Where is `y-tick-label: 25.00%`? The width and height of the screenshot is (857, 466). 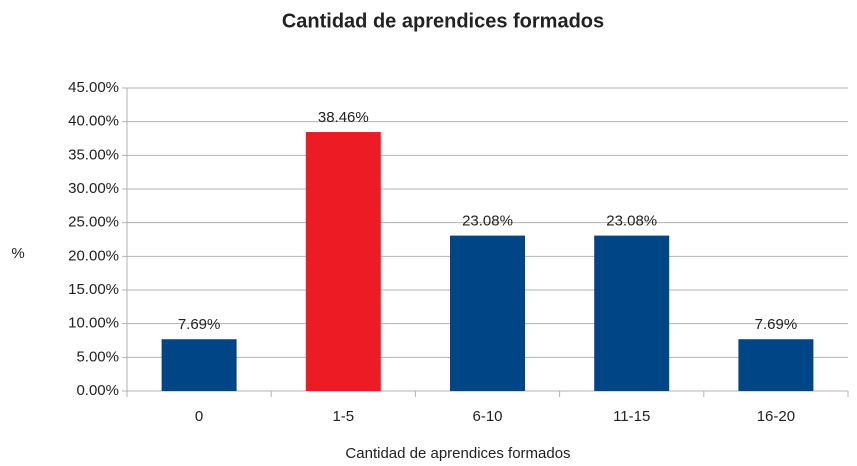
y-tick-label: 25.00% is located at coordinates (93, 222).